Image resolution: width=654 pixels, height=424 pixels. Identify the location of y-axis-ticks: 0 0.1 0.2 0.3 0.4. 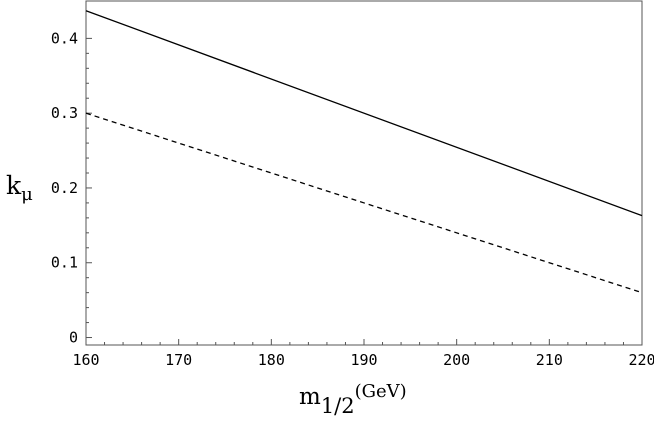
(71, 188).